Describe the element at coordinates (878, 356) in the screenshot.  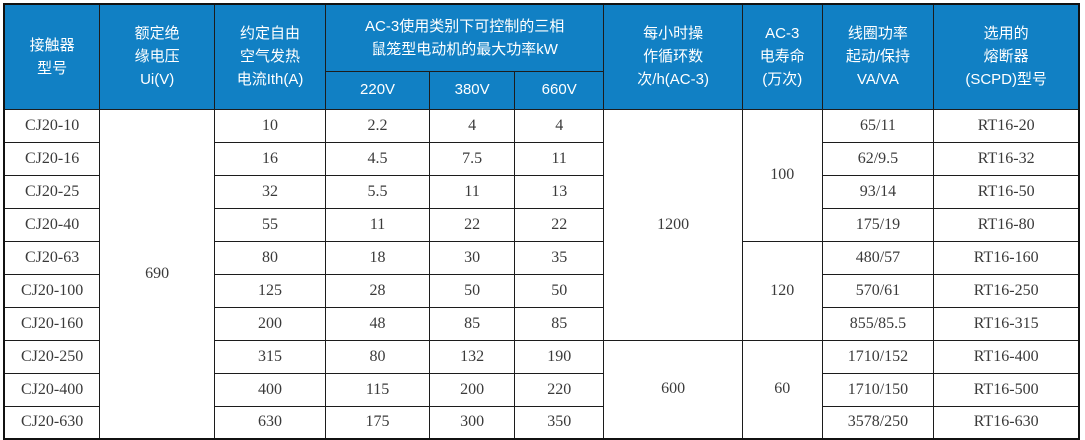
I see `coil-cell: 1710/152` at that location.